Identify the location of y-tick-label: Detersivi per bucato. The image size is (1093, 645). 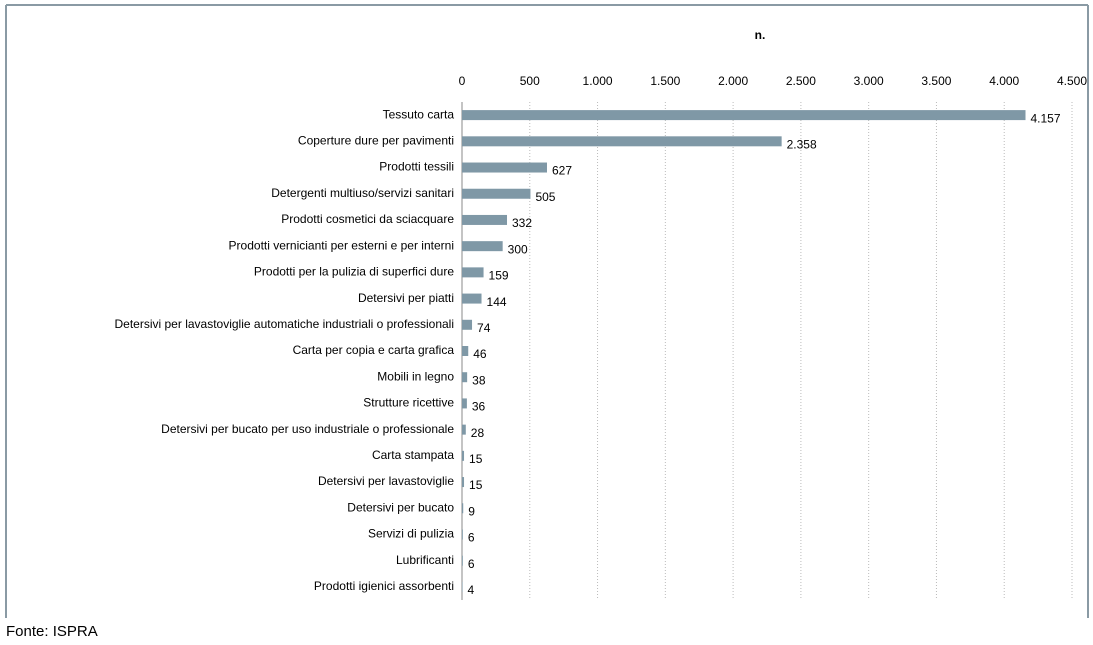
(400, 507).